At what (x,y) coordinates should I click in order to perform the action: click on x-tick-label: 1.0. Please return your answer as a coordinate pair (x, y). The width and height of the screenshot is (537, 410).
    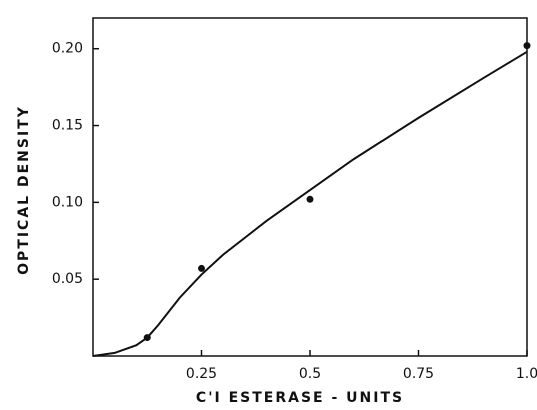
    Looking at the image, I should click on (526, 374).